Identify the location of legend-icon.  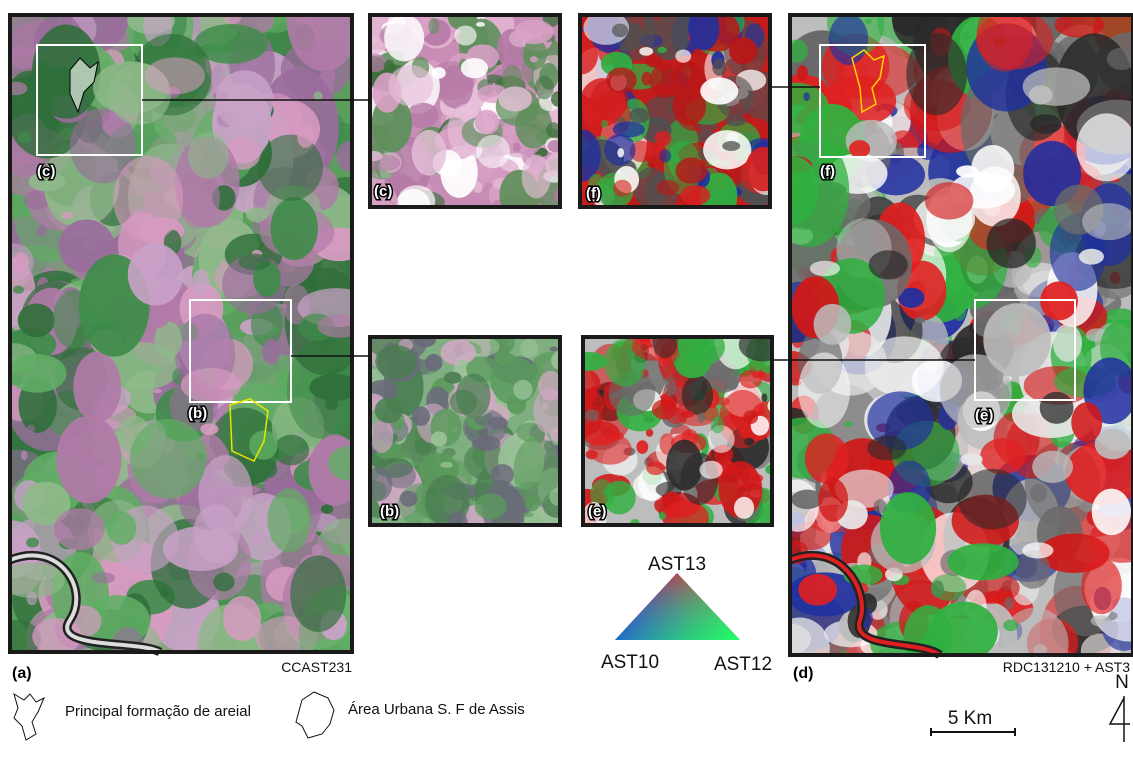
(29, 716).